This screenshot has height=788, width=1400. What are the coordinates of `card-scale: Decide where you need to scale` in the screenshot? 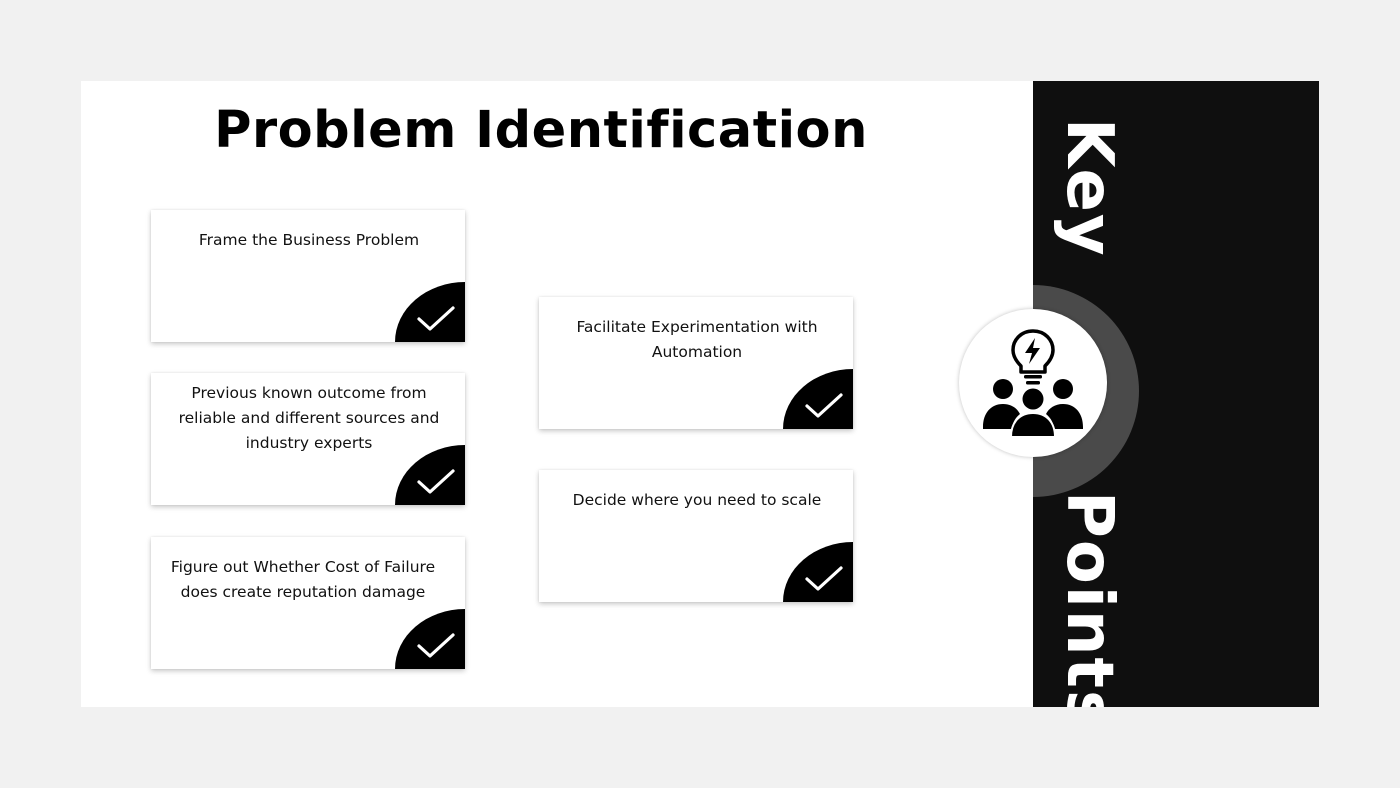 It's located at (696, 536).